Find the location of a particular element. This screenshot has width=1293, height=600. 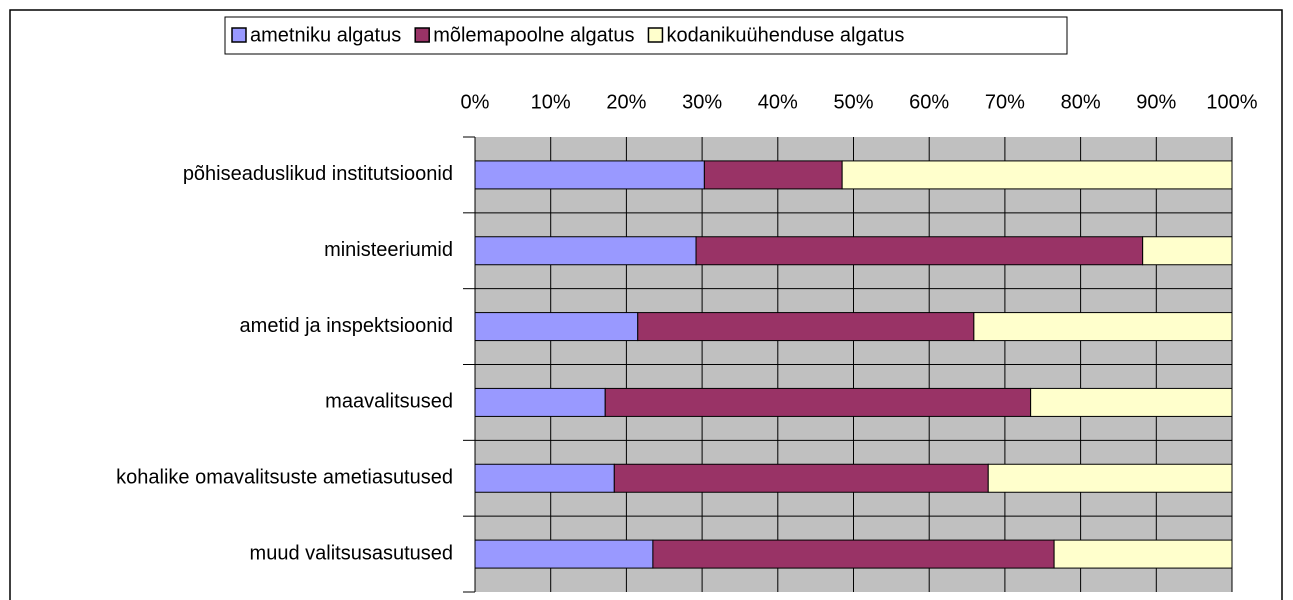

x-tick-label: 0% is located at coordinates (475, 102).